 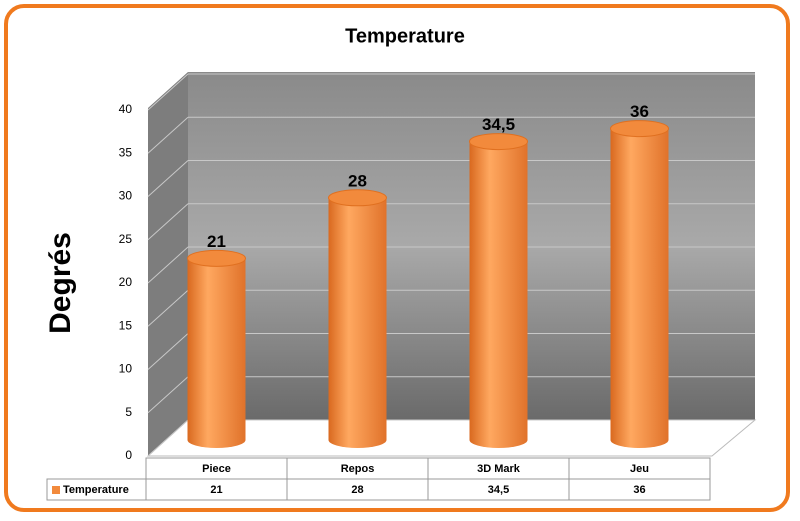 What do you see at coordinates (216, 469) in the screenshot?
I see `x-tick-label: Piece` at bounding box center [216, 469].